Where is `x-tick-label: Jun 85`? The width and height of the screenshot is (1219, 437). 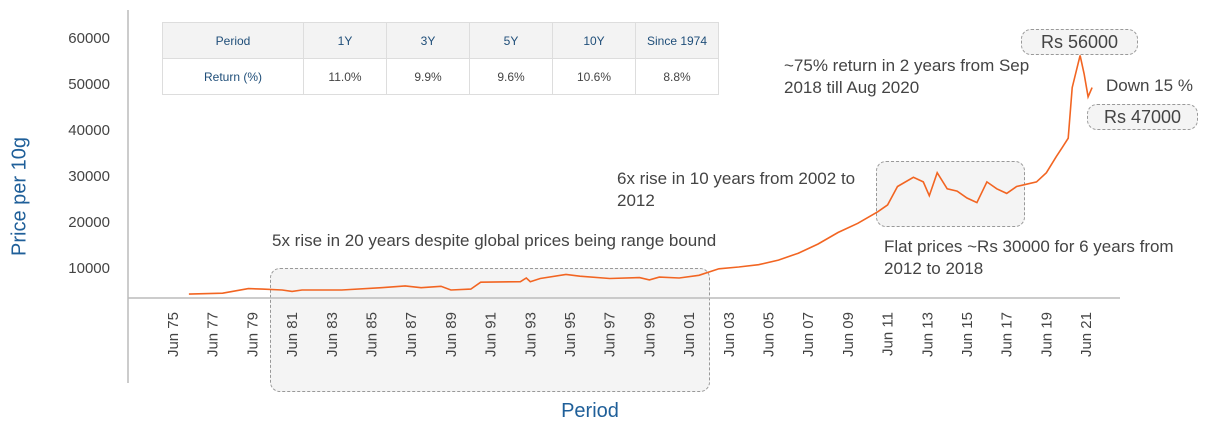 x-tick-label: Jun 85 is located at coordinates (372, 334).